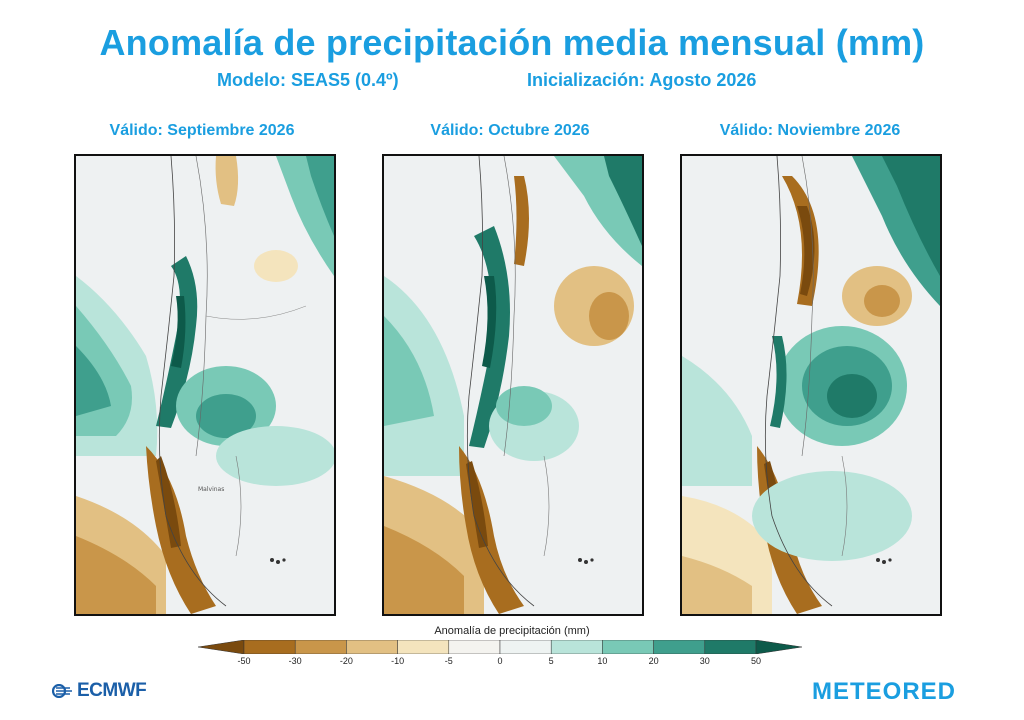 Image resolution: width=1024 pixels, height=720 pixels. What do you see at coordinates (810, 130) in the screenshot?
I see `panel-title-nov: Válido: Noviembre 2026` at bounding box center [810, 130].